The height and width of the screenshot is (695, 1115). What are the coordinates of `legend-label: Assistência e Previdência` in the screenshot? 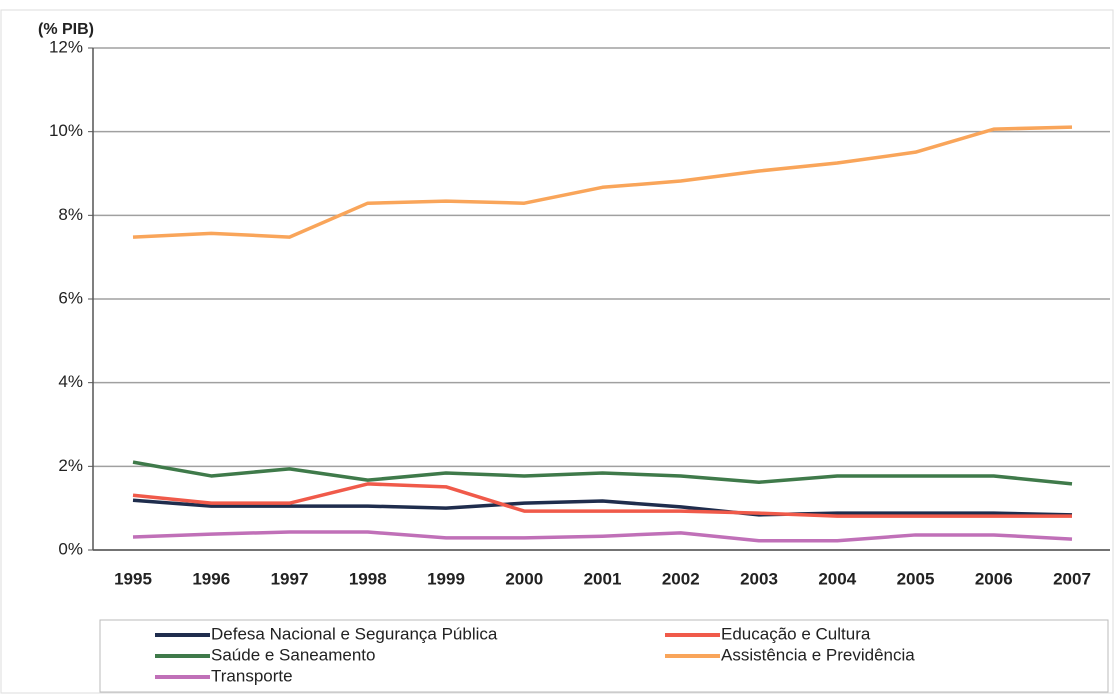 It's located at (818, 654).